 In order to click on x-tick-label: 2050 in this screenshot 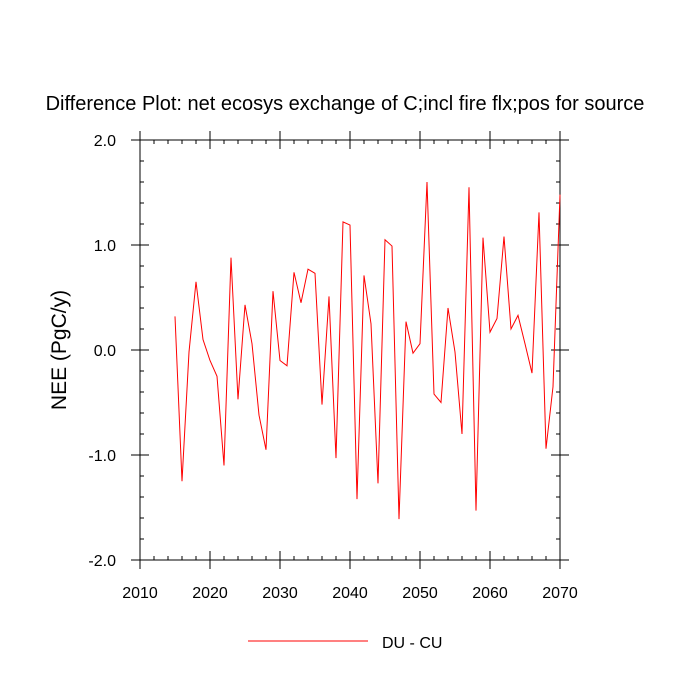, I will do `click(420, 593)`.